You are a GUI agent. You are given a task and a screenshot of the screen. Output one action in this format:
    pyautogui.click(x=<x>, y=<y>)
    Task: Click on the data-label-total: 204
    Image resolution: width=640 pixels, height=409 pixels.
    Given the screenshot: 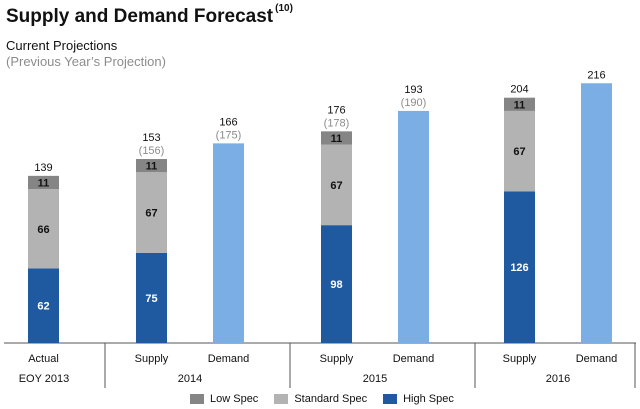 What is the action you would take?
    pyautogui.click(x=519, y=90)
    